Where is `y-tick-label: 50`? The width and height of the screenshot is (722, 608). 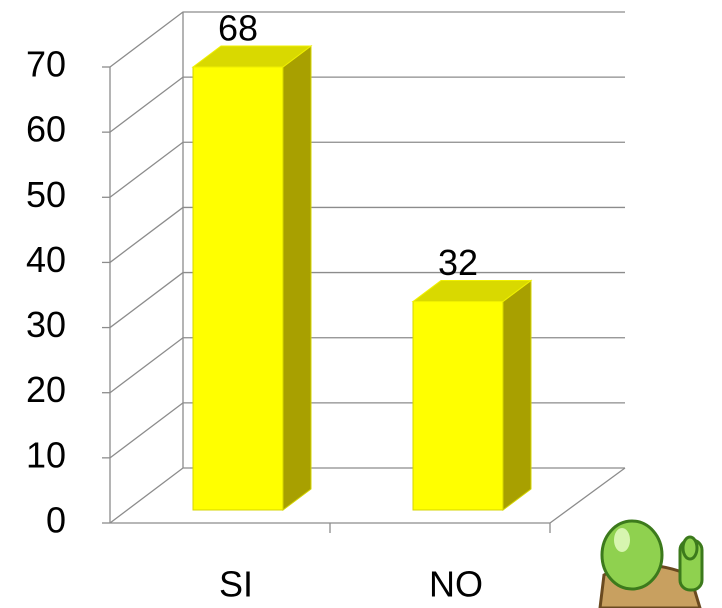 y-tick-label: 50 is located at coordinates (46, 194).